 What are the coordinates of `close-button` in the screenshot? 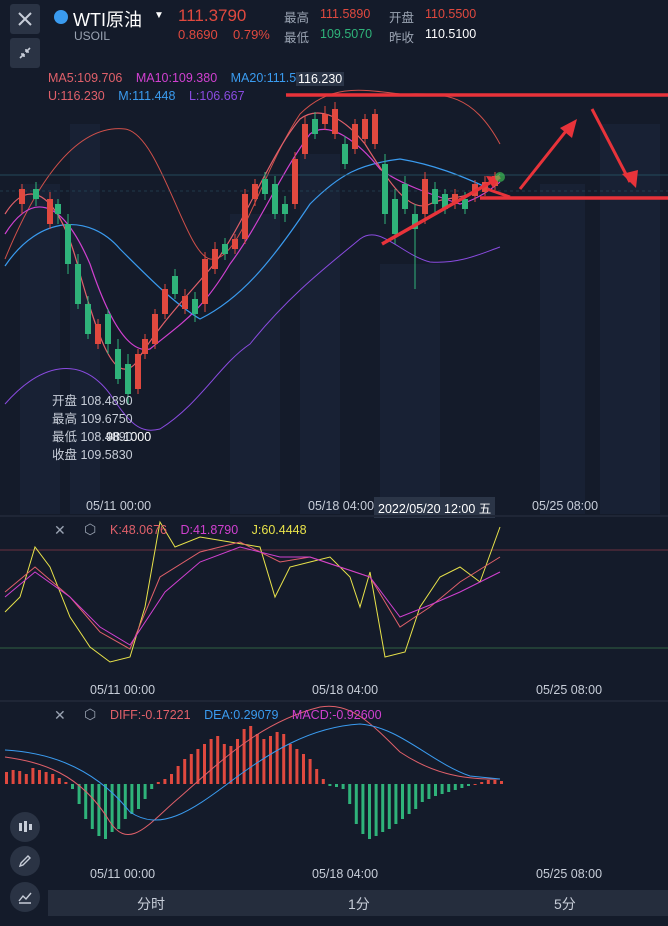 It's located at (25, 19).